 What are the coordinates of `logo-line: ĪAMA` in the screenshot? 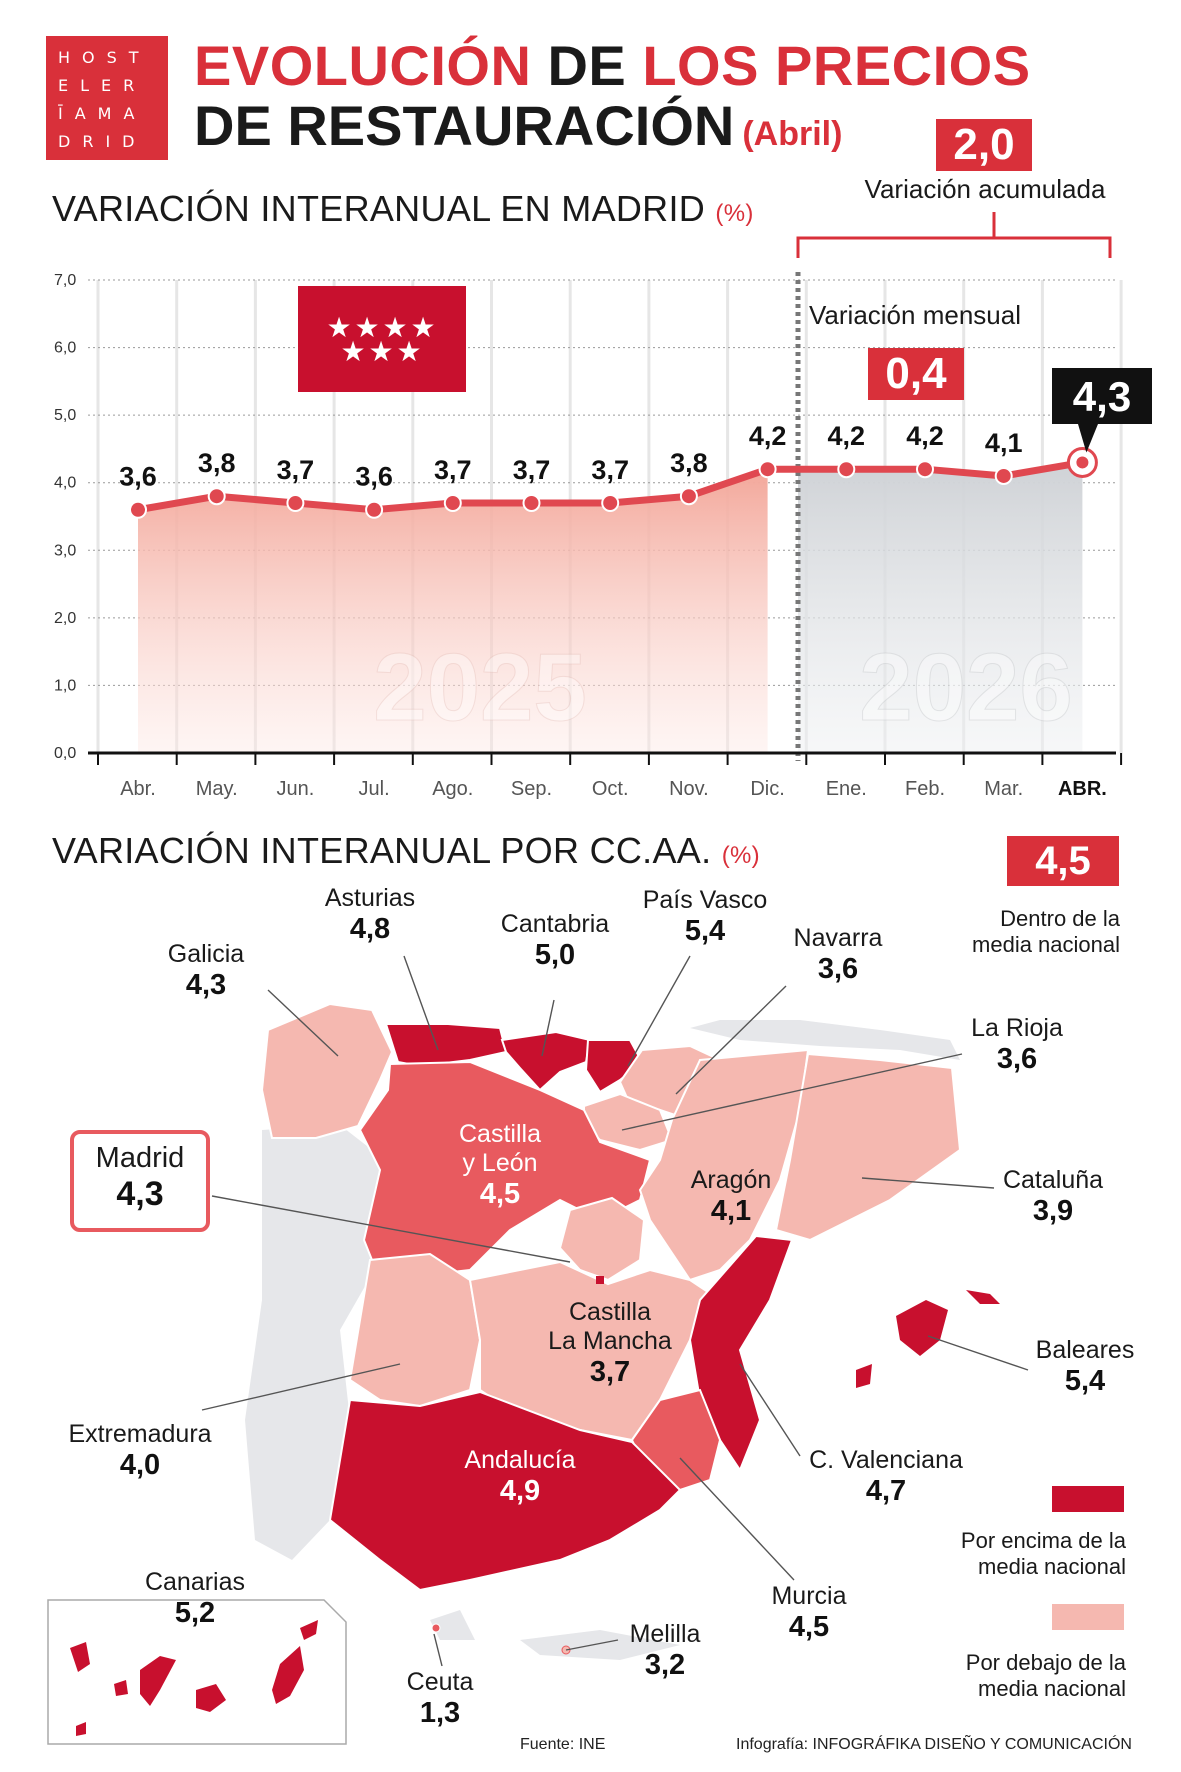 It's located at (102, 113).